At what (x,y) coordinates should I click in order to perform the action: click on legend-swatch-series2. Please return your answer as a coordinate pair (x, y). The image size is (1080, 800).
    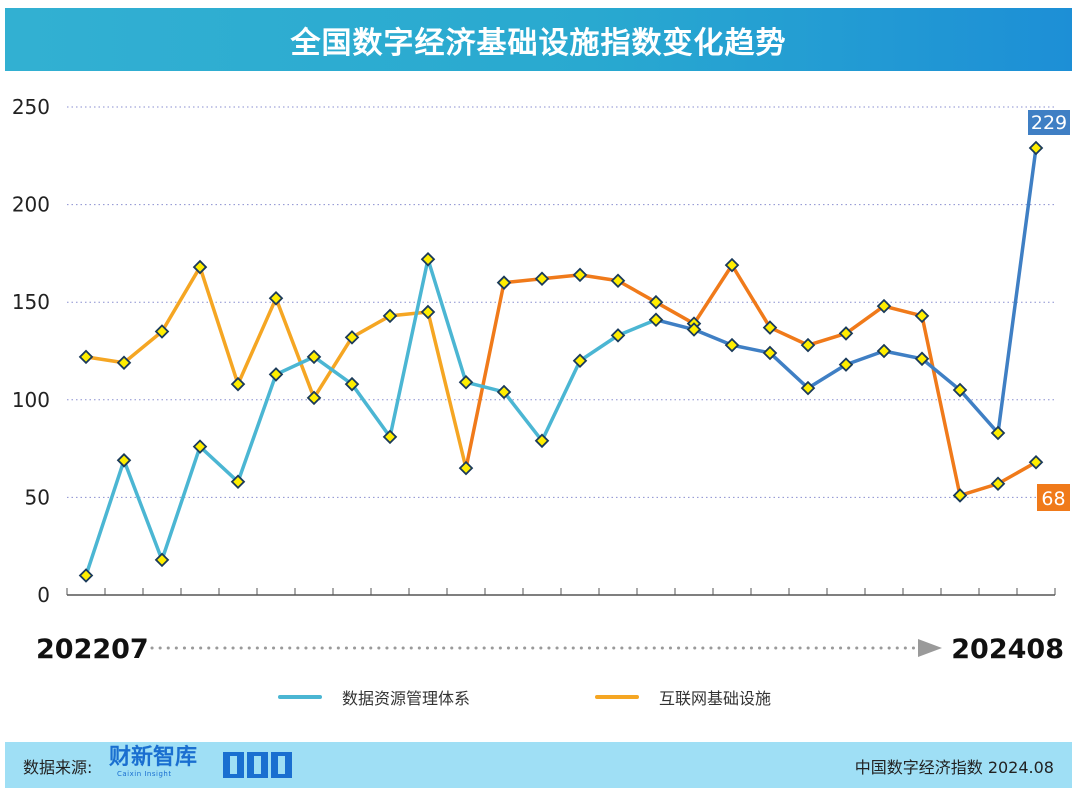
    Looking at the image, I should click on (617, 697).